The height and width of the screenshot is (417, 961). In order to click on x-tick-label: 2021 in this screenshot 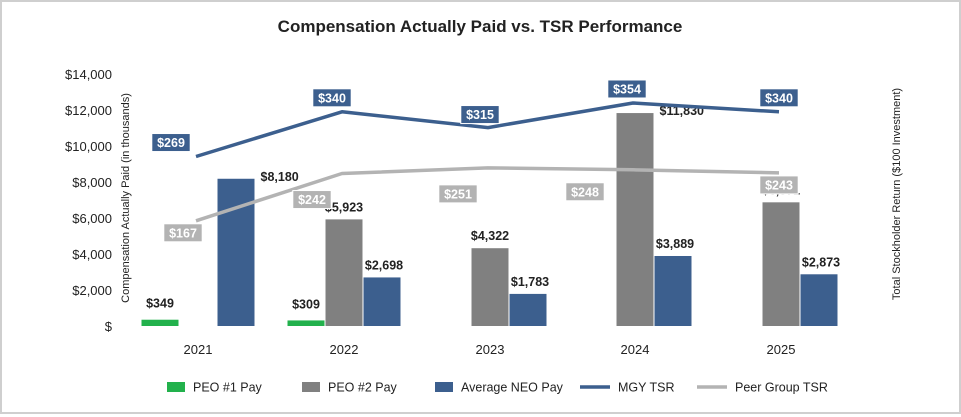, I will do `click(198, 349)`.